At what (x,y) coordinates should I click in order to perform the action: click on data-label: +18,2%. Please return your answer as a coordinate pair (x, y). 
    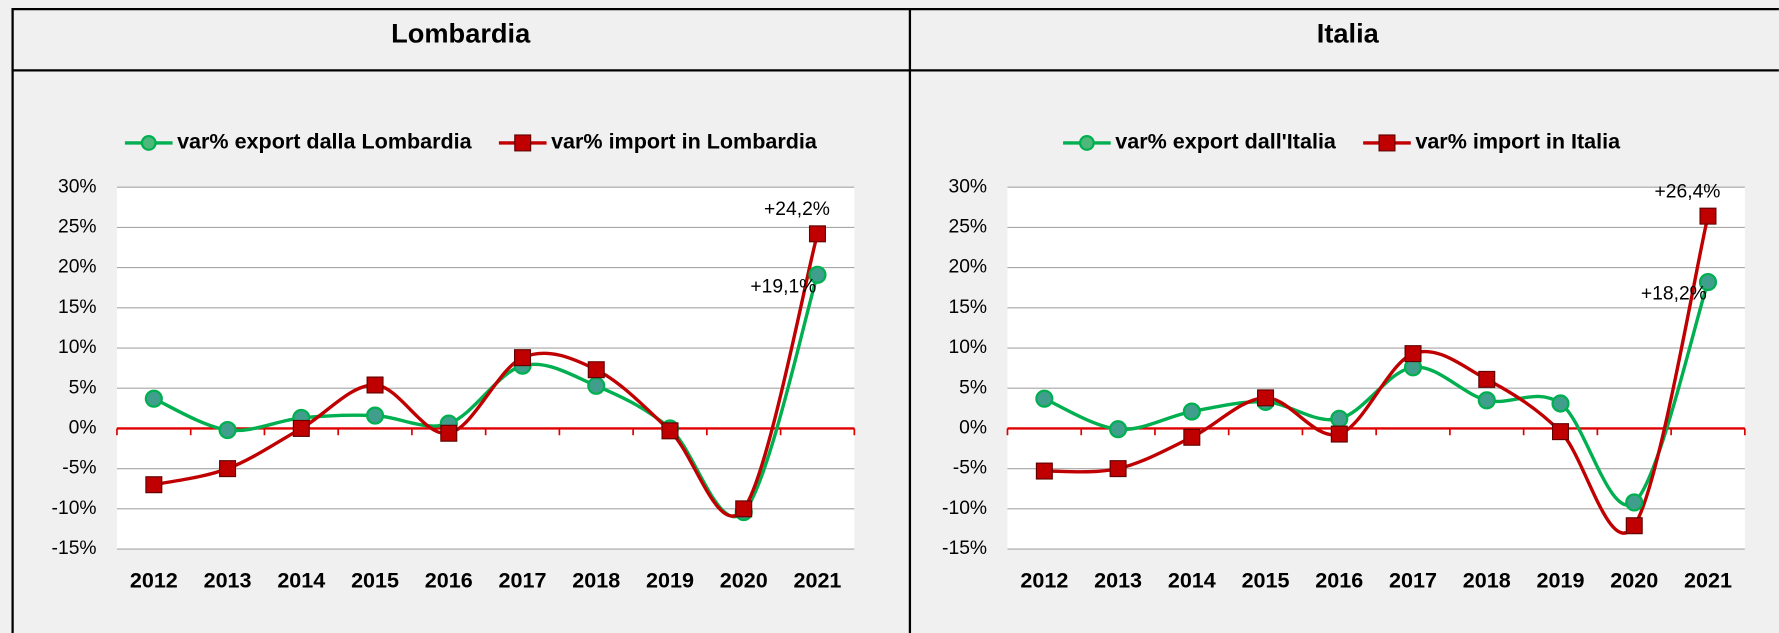
    Looking at the image, I should click on (1674, 294).